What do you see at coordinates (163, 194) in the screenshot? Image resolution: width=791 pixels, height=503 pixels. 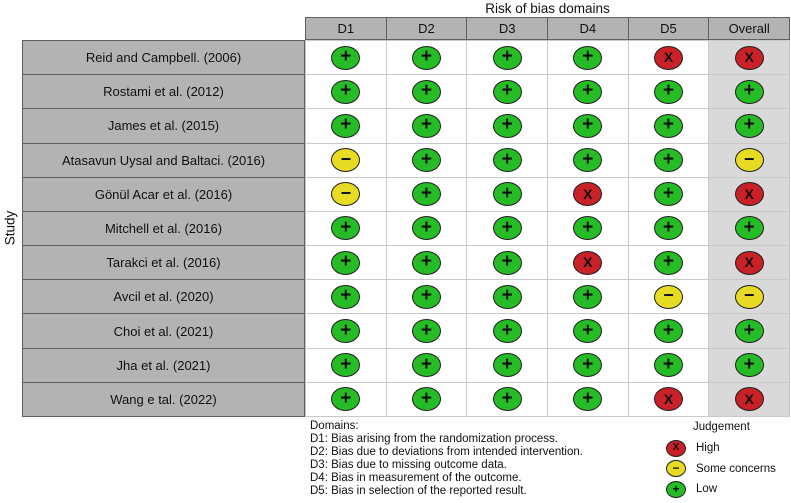 I see `study-name: Gönül Acar et al. (2016)` at bounding box center [163, 194].